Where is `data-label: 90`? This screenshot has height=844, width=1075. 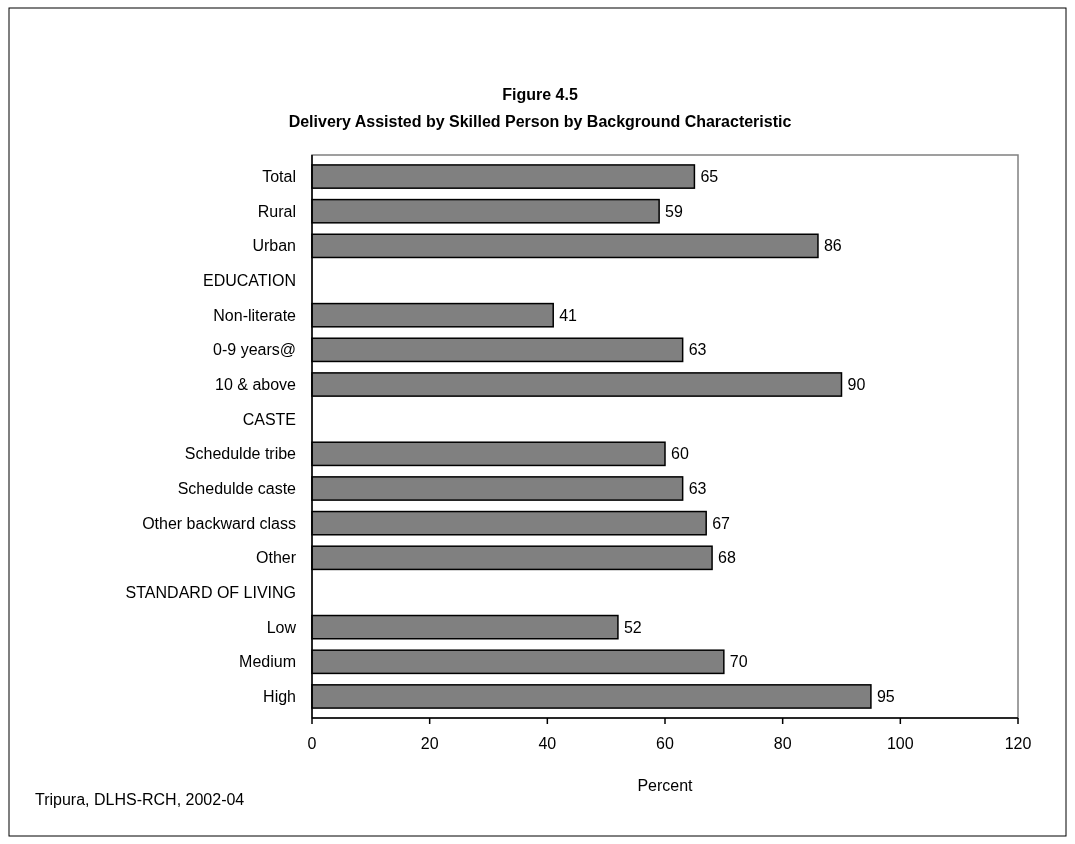 data-label: 90 is located at coordinates (856, 385).